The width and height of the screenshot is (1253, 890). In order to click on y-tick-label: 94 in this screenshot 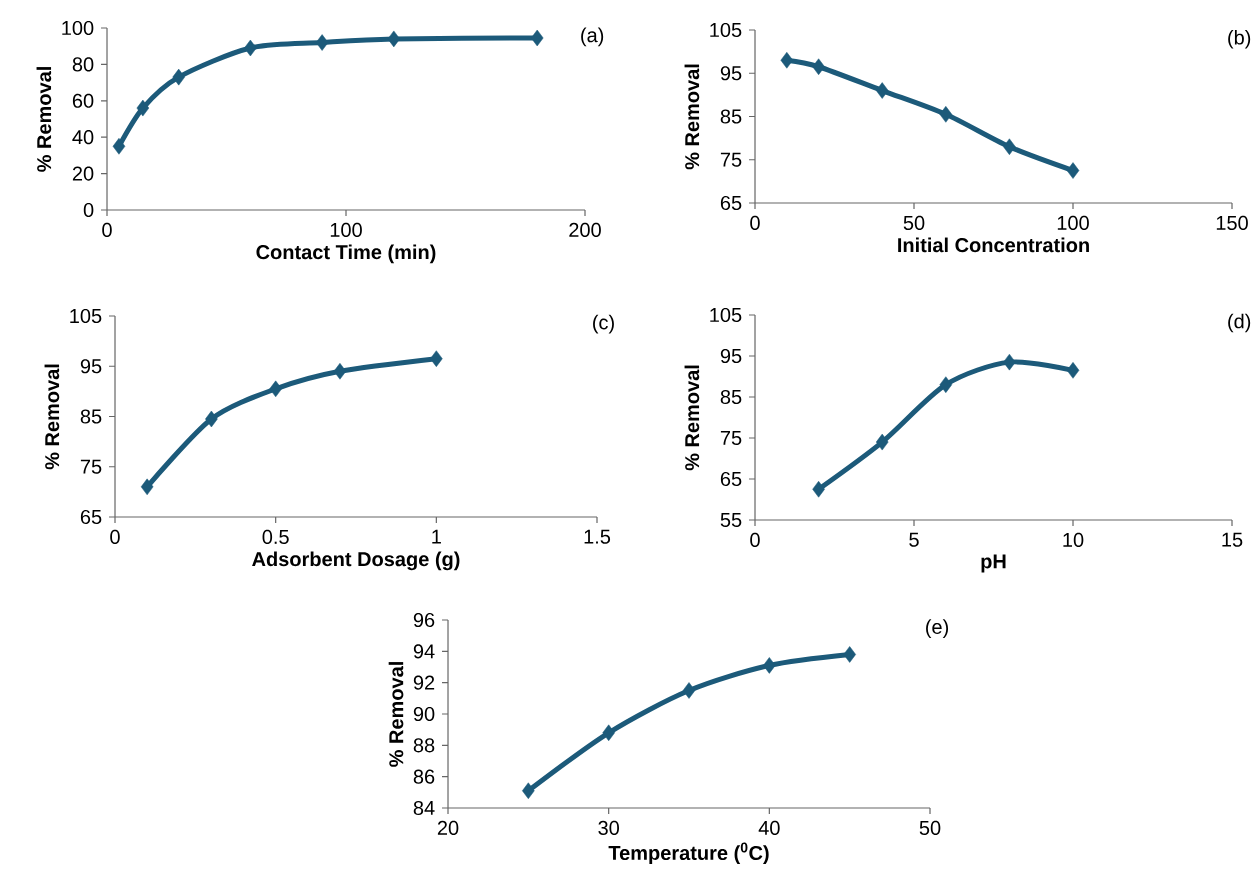, I will do `click(424, 651)`.